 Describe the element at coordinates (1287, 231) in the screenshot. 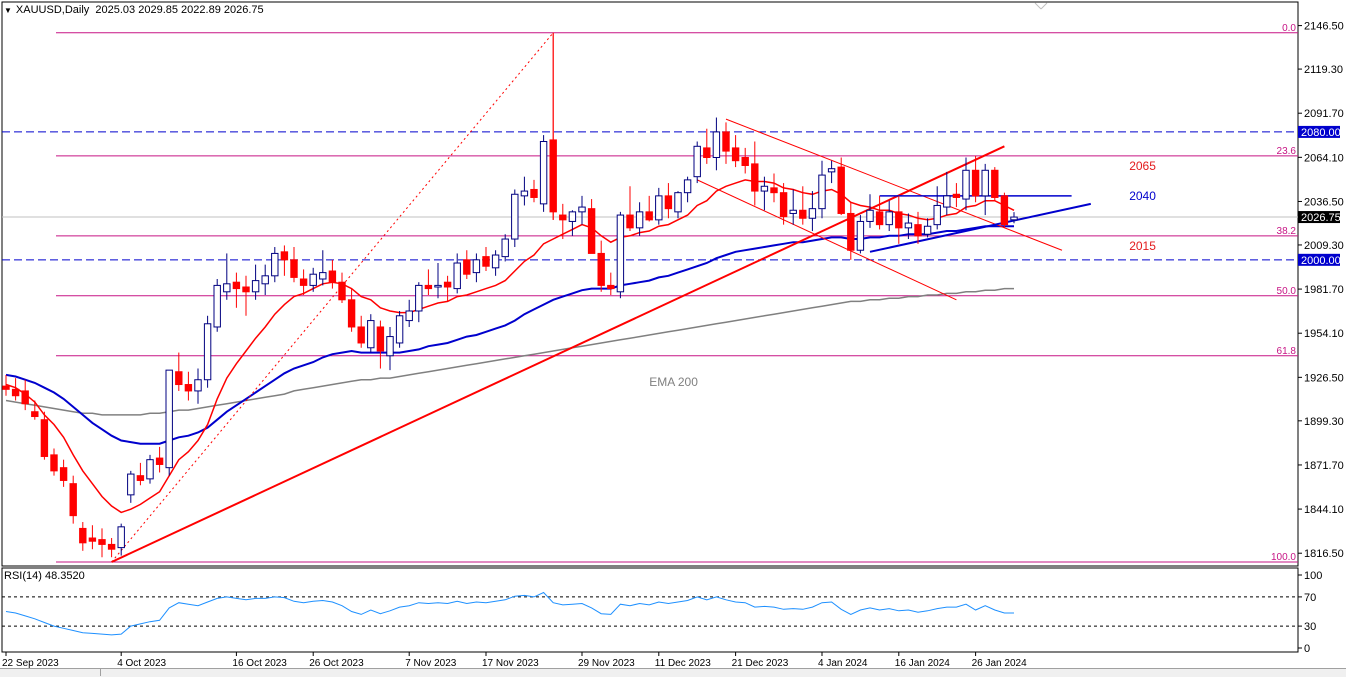

I see `fib-level-label: 38.2` at that location.